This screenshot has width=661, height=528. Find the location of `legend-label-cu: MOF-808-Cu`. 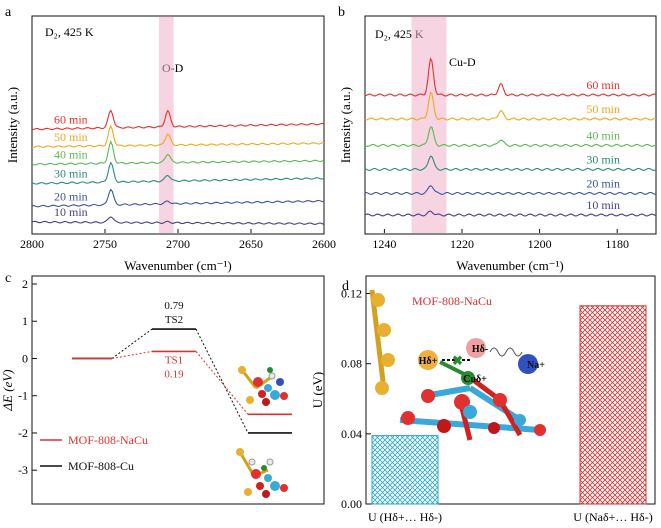

legend-label-cu: MOF-808-Cu is located at coordinates (101, 466).